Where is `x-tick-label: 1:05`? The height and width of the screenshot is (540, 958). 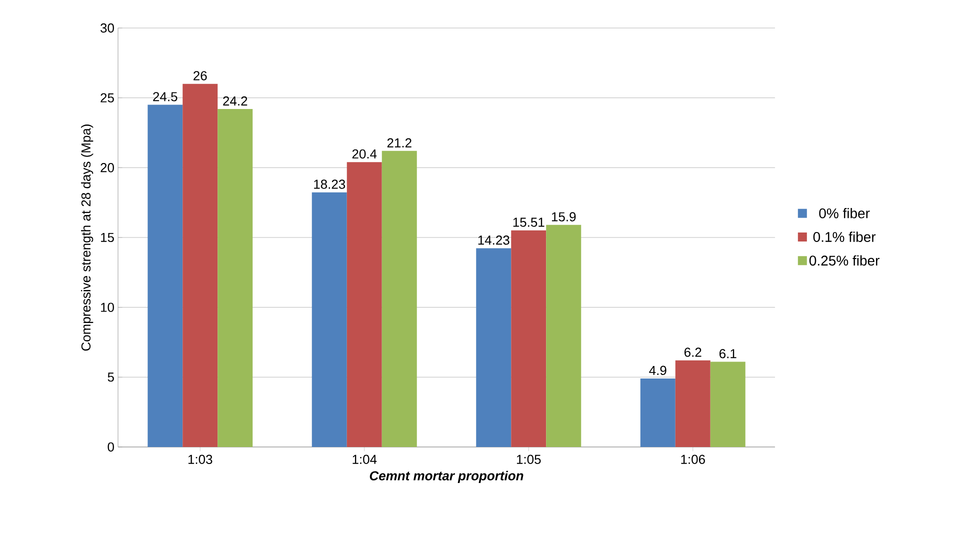
x-tick-label: 1:05 is located at coordinates (528, 459).